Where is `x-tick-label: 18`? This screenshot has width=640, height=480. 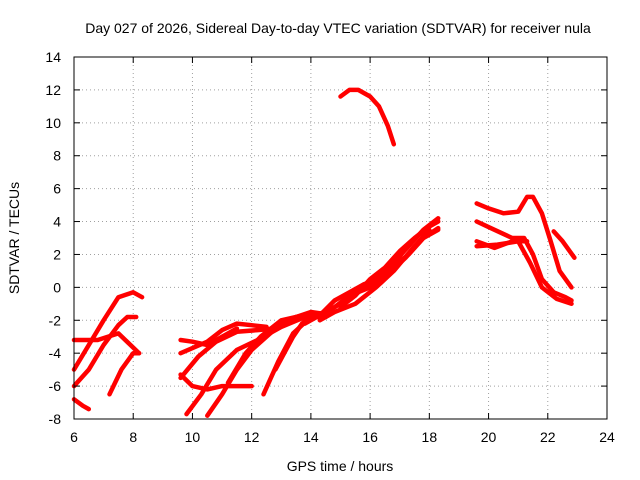
x-tick-label: 18 is located at coordinates (430, 437).